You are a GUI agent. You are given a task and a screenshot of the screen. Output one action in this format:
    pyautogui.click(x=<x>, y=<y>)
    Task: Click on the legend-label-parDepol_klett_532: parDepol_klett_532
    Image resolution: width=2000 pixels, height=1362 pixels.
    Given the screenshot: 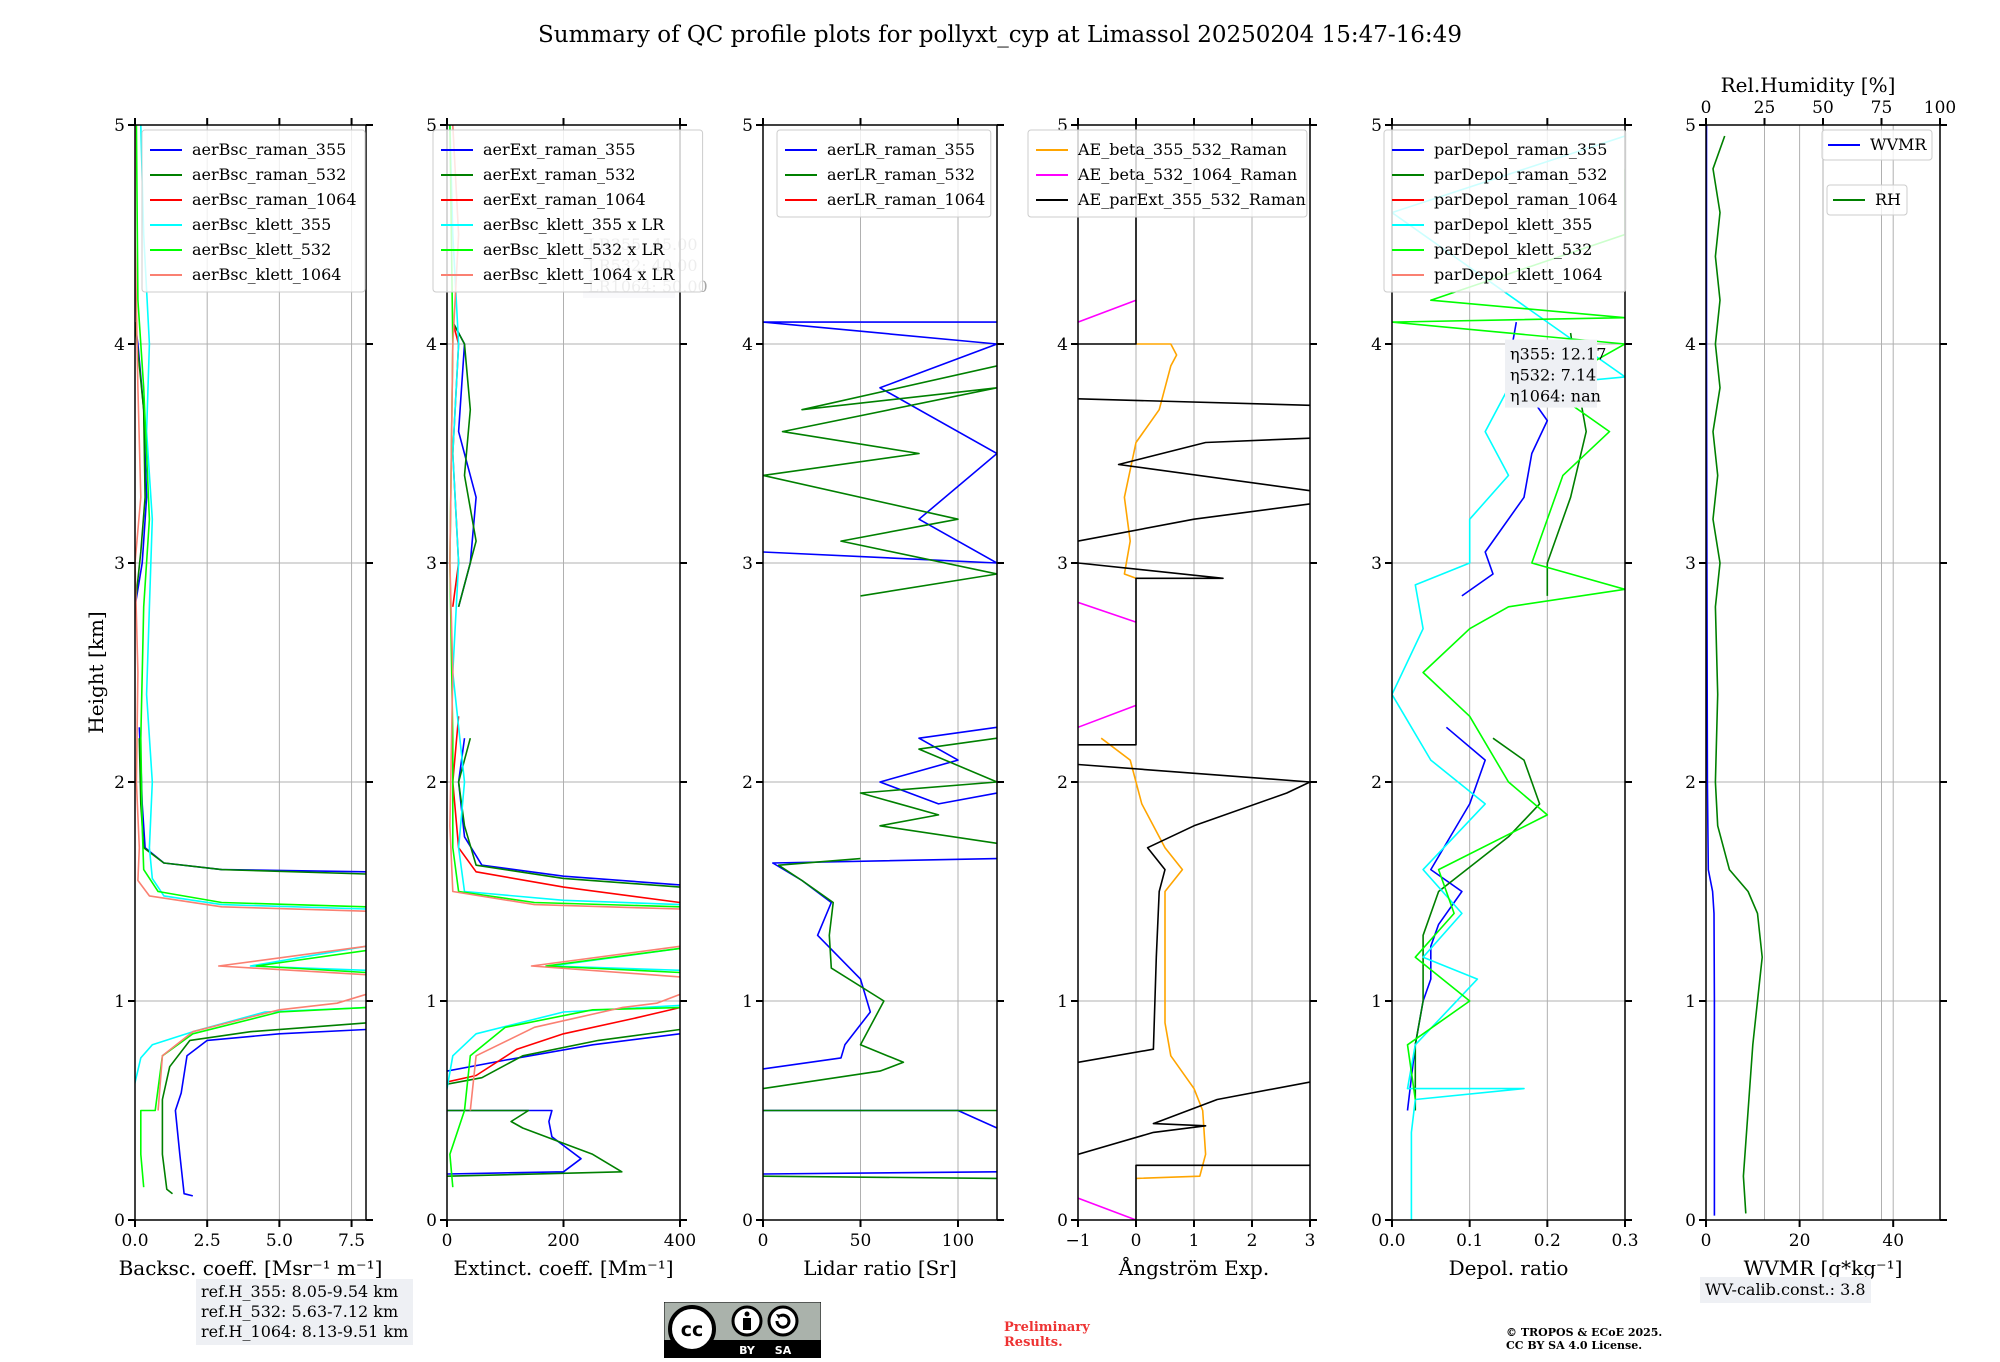 What is the action you would take?
    pyautogui.click(x=1513, y=249)
    